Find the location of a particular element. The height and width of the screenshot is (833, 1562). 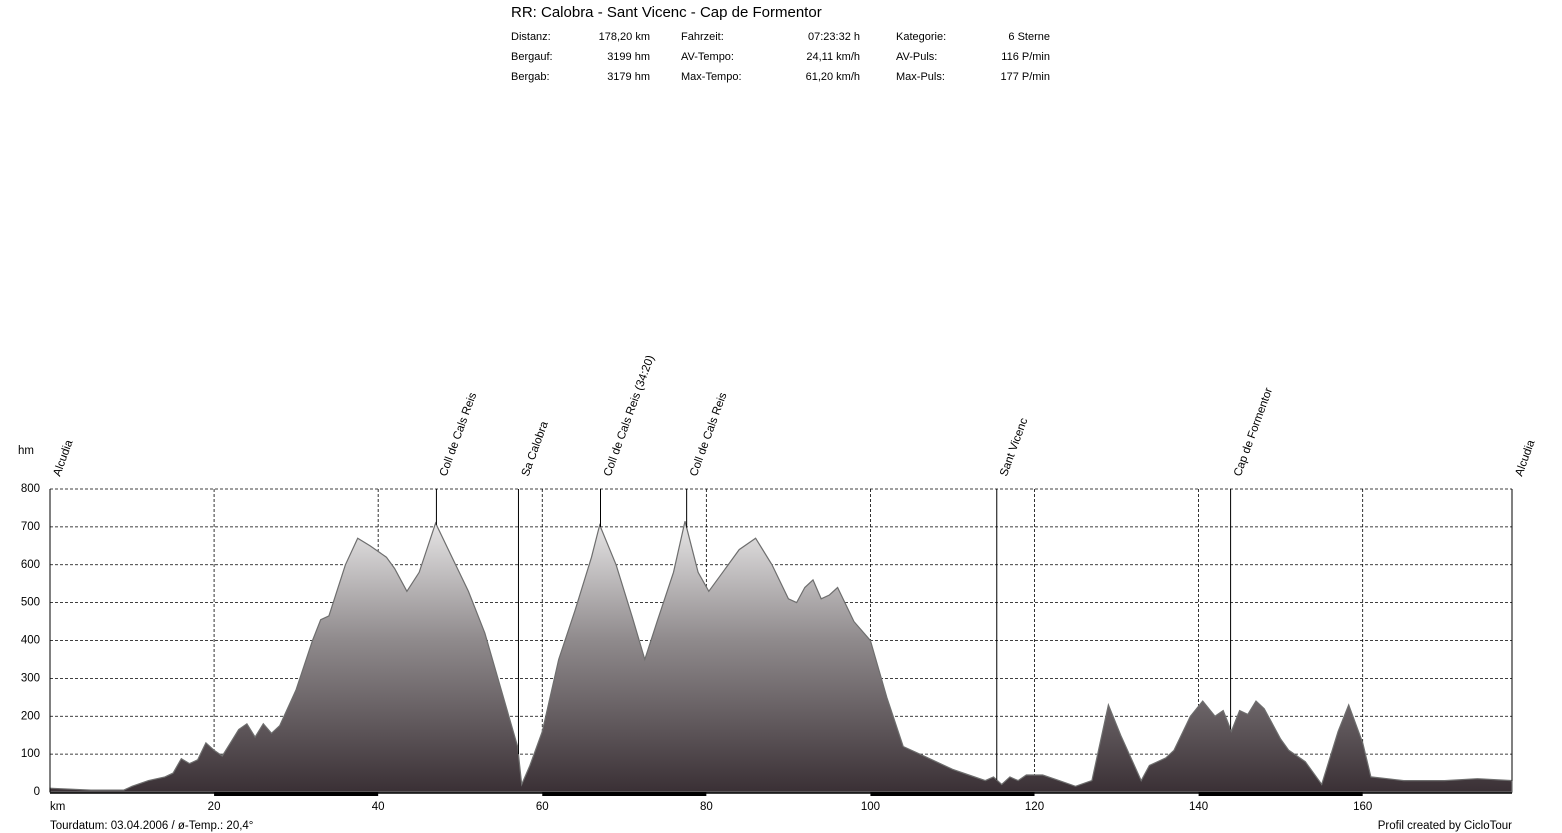

y-tick-label: 0 is located at coordinates (37, 792).